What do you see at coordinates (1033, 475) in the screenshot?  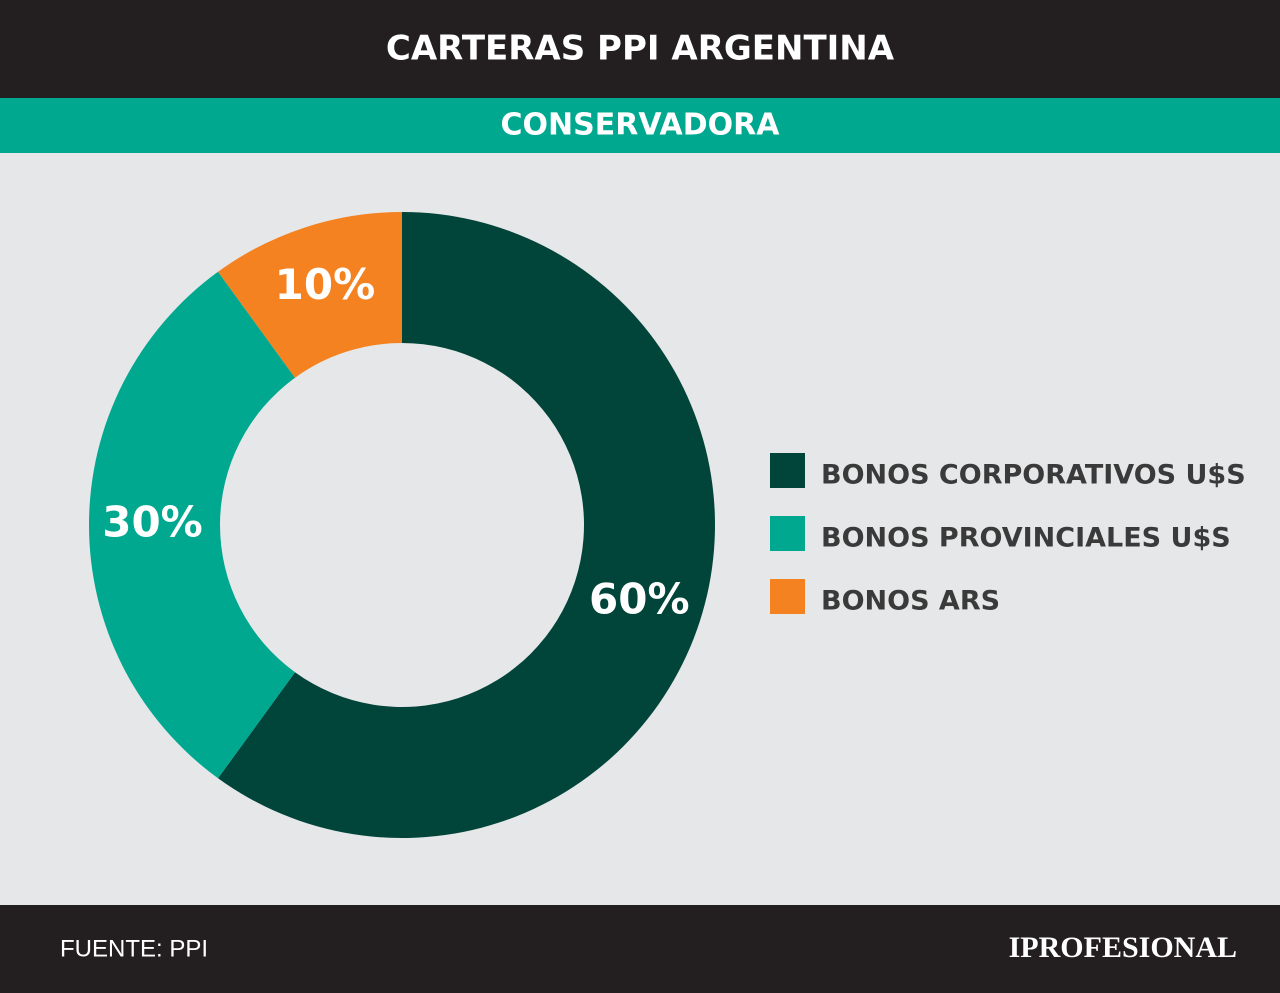 I see `legend-label: BONOS CORPORATIVOS U$S` at bounding box center [1033, 475].